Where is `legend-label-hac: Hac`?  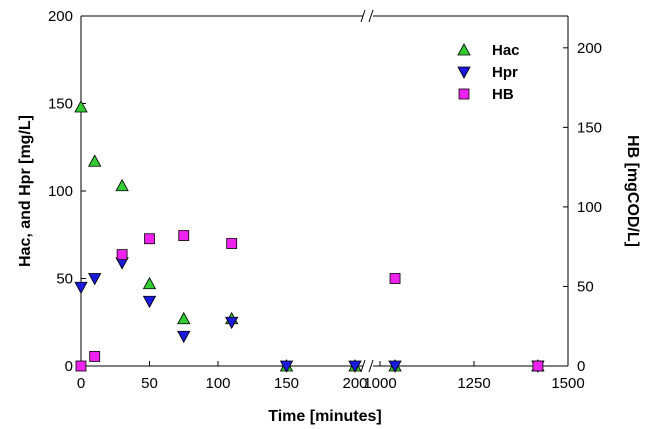 legend-label-hac: Hac is located at coordinates (506, 50).